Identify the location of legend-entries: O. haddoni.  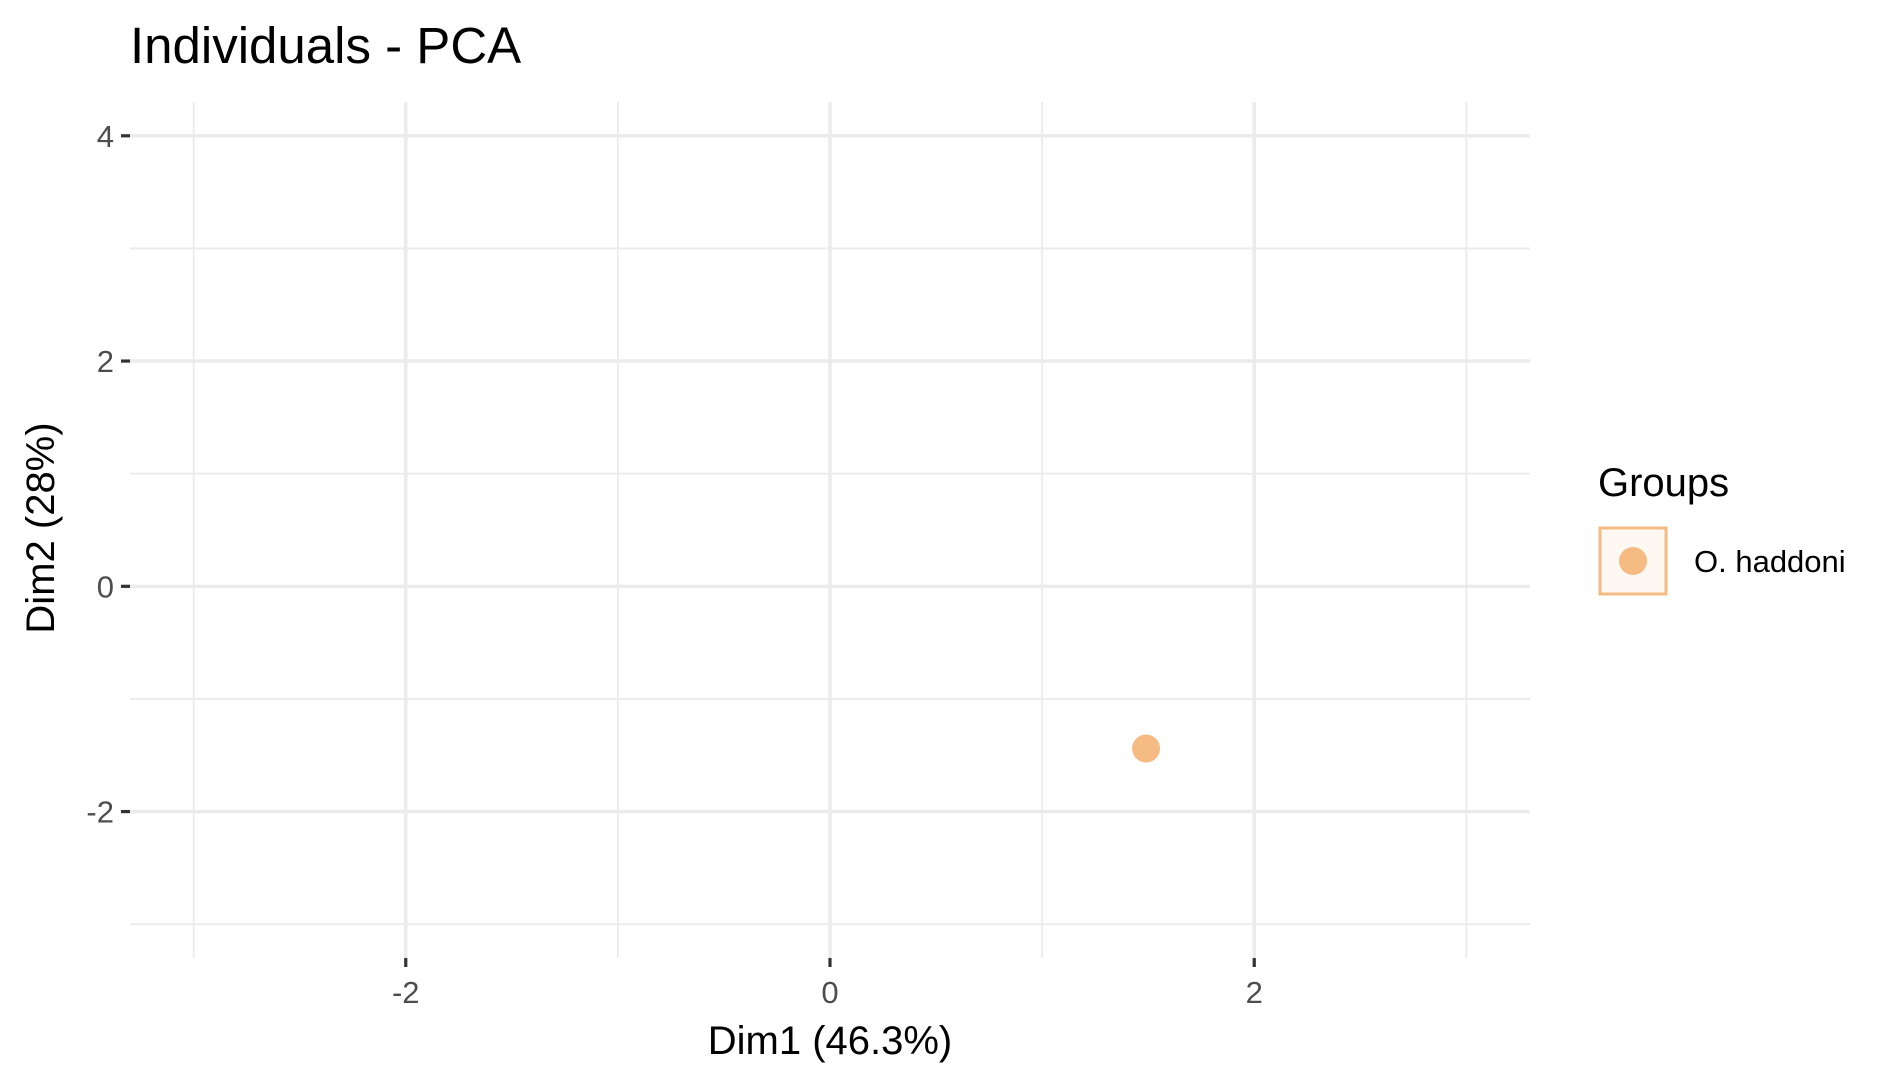
(1722, 561).